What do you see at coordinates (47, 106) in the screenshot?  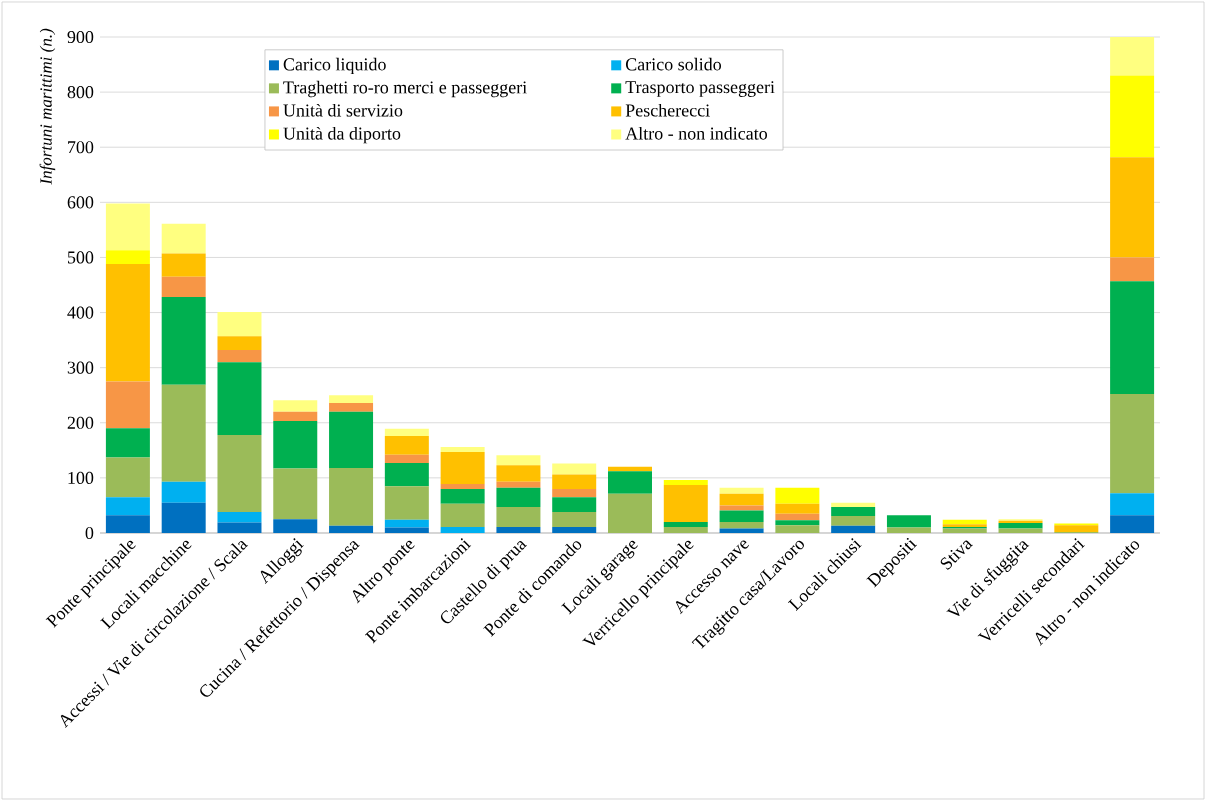 I see `y-axis-title: Infortuni marittimi (n.)` at bounding box center [47, 106].